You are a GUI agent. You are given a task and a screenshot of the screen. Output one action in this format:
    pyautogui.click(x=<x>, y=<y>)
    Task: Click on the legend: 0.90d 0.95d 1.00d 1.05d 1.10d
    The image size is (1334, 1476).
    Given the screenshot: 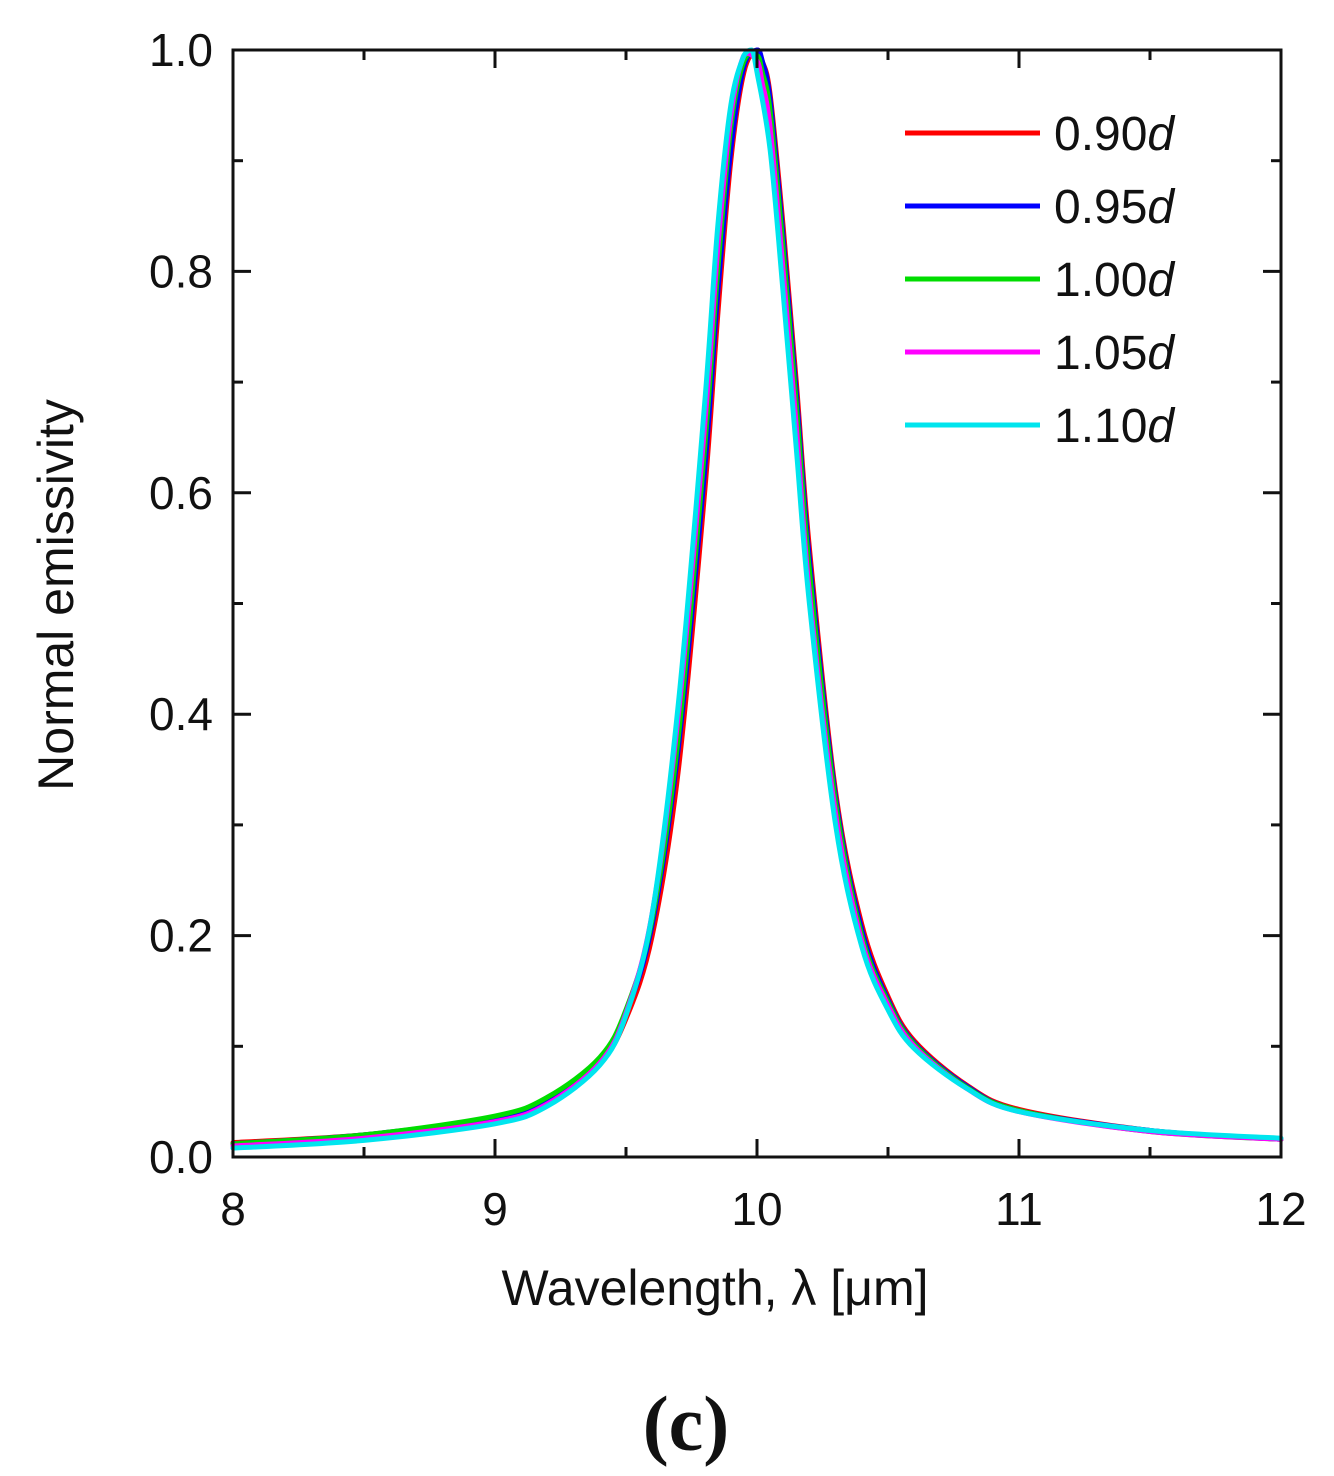 What is the action you would take?
    pyautogui.click(x=1040, y=280)
    